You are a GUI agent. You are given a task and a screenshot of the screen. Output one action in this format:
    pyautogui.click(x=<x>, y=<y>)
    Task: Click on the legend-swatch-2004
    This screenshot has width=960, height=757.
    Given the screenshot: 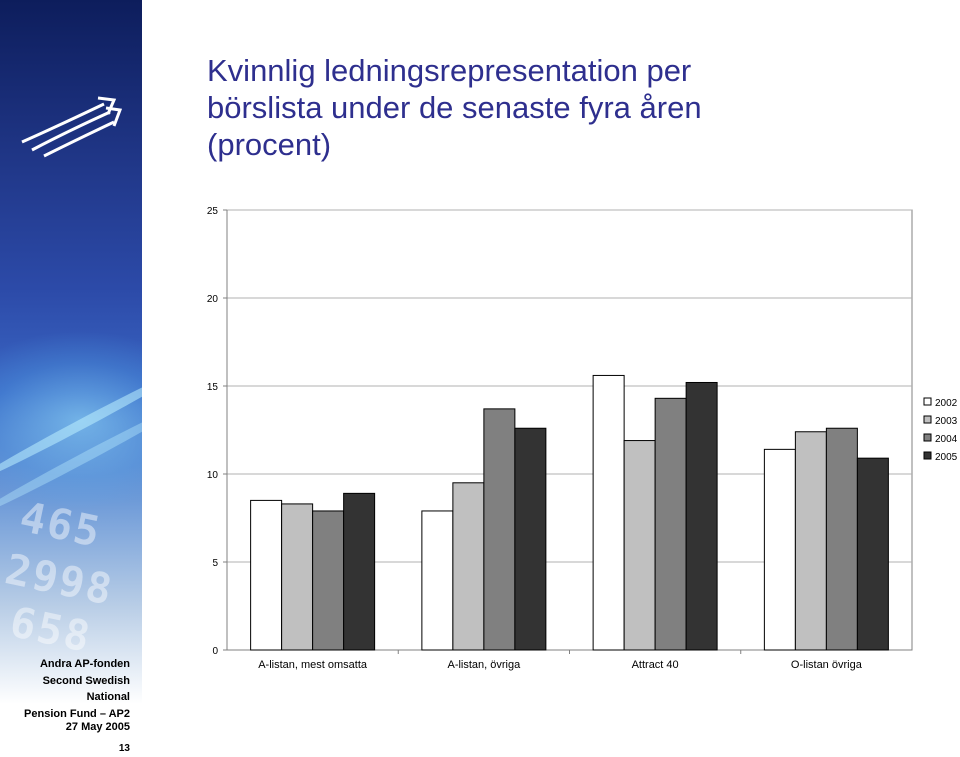 What is the action you would take?
    pyautogui.click(x=927, y=437)
    